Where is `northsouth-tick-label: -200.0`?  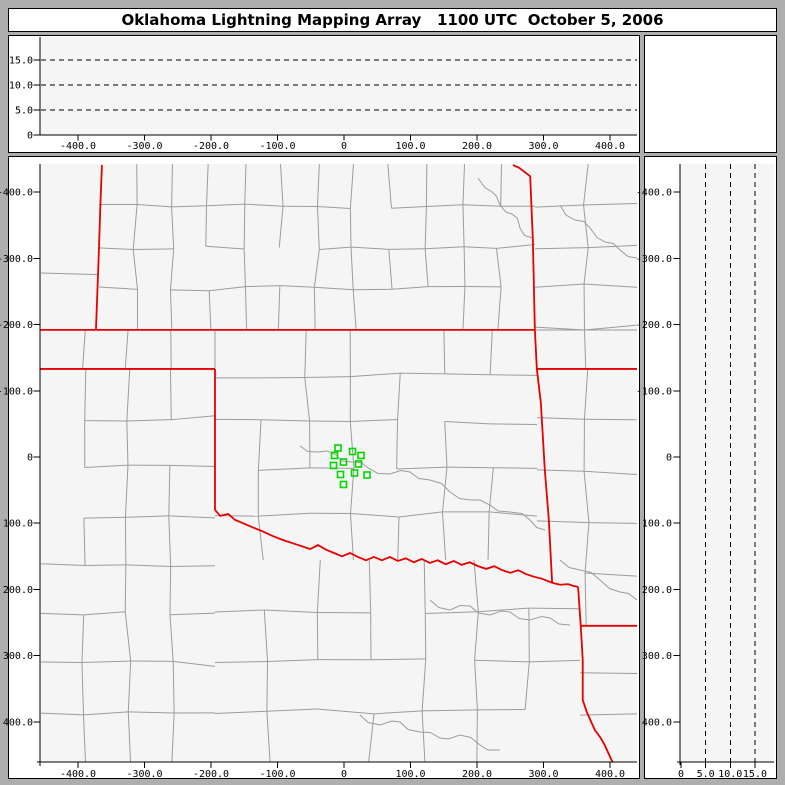 northsouth-tick-label: -200.0 is located at coordinates (16, 325).